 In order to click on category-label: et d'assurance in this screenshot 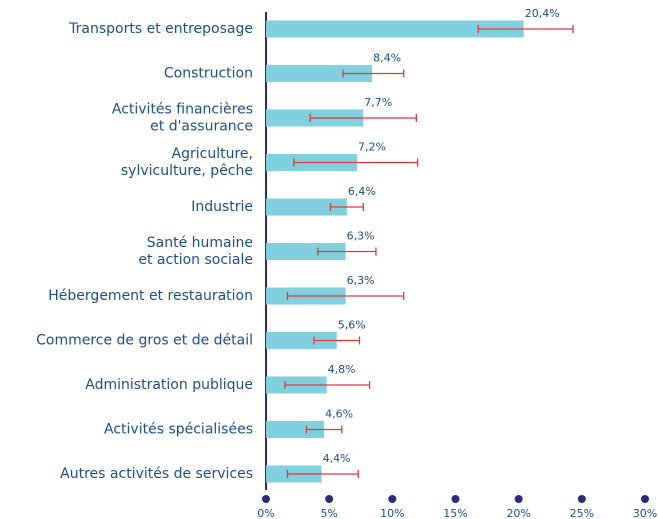, I will do `click(201, 127)`.